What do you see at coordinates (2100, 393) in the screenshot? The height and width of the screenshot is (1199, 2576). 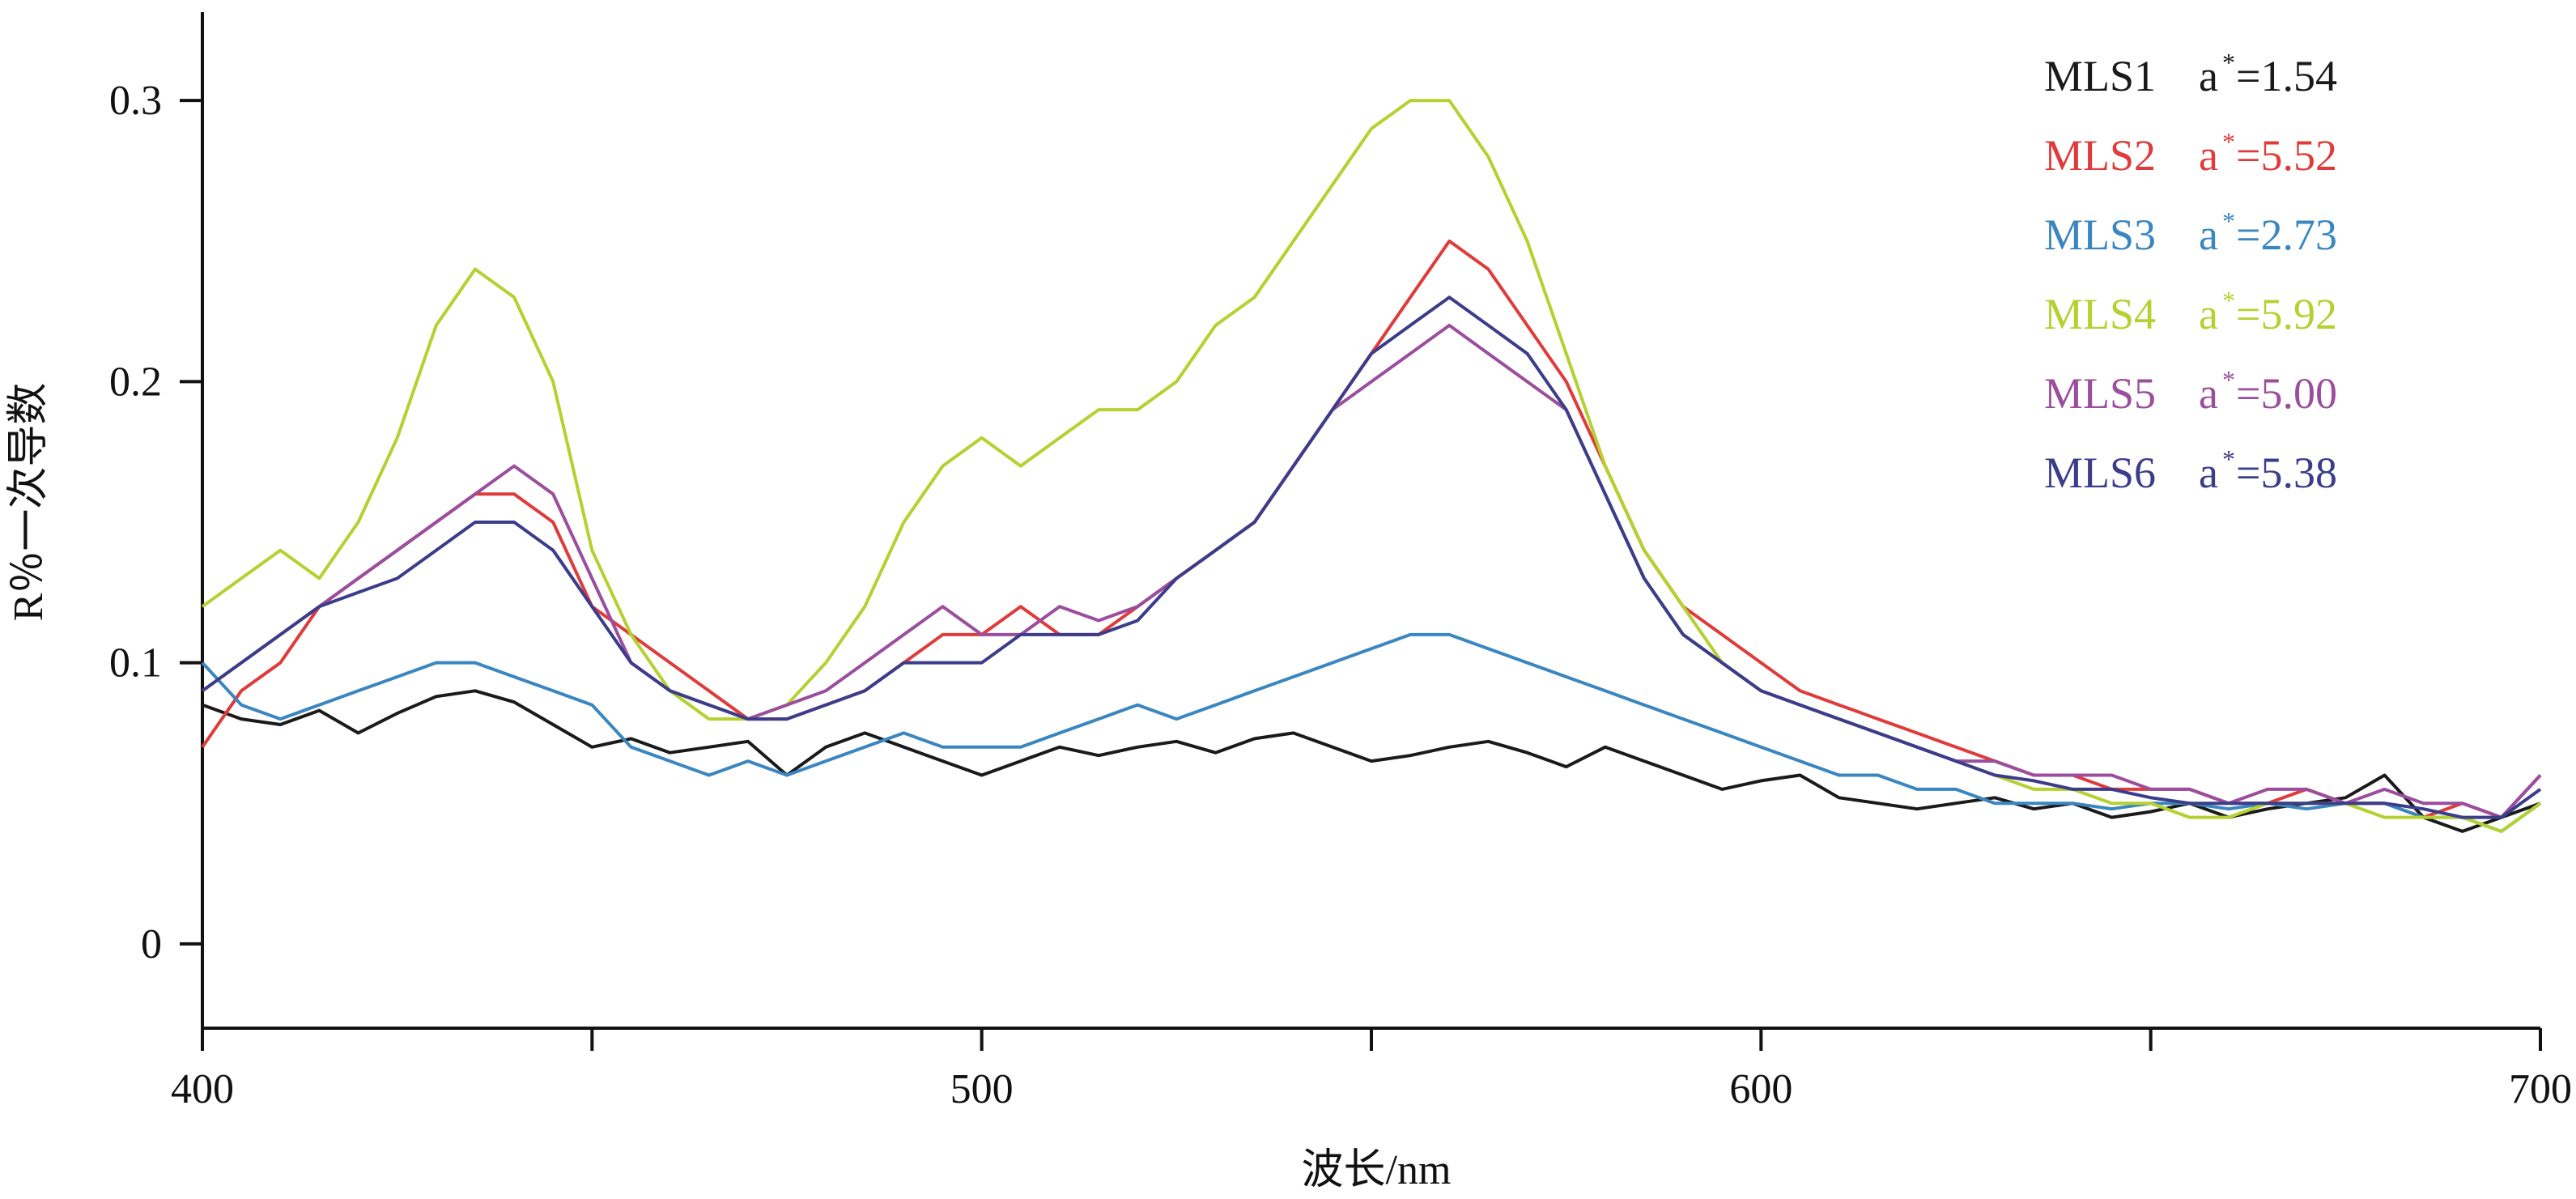 I see `legend-series-name: MLS5` at bounding box center [2100, 393].